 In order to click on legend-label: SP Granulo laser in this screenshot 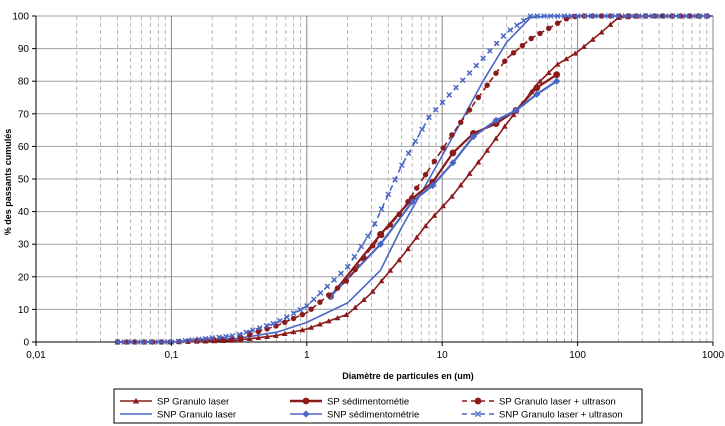, I will do `click(193, 402)`.